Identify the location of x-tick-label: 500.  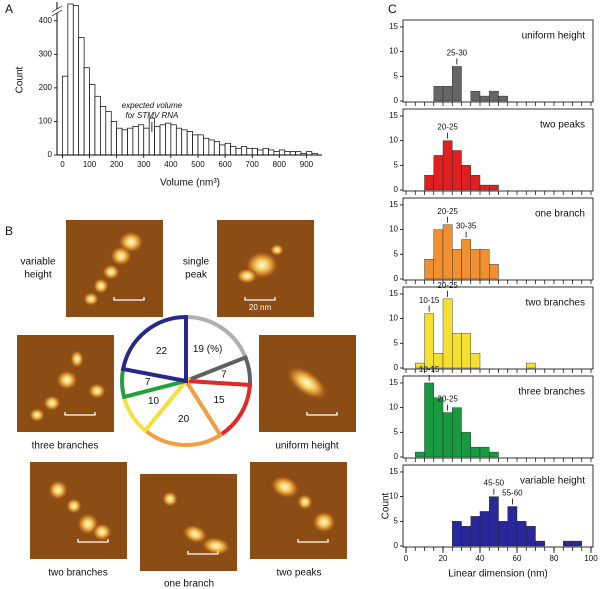
(198, 164).